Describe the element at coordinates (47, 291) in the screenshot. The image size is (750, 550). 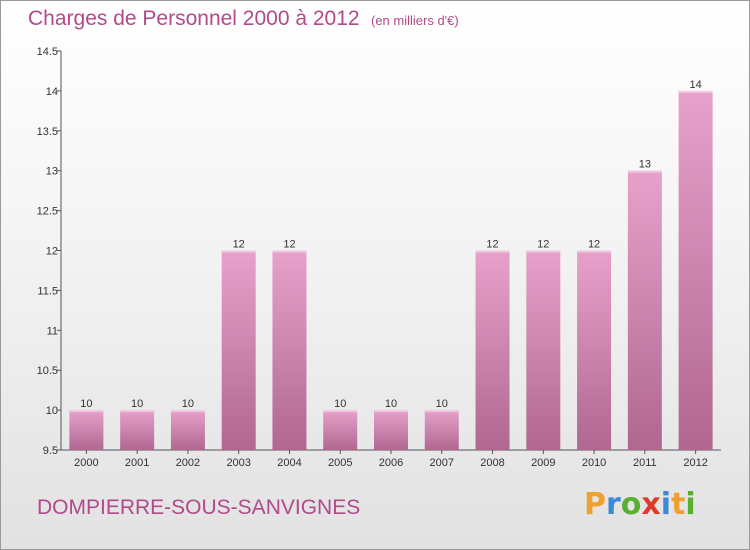
I see `y-tick-label: 11.5` at that location.